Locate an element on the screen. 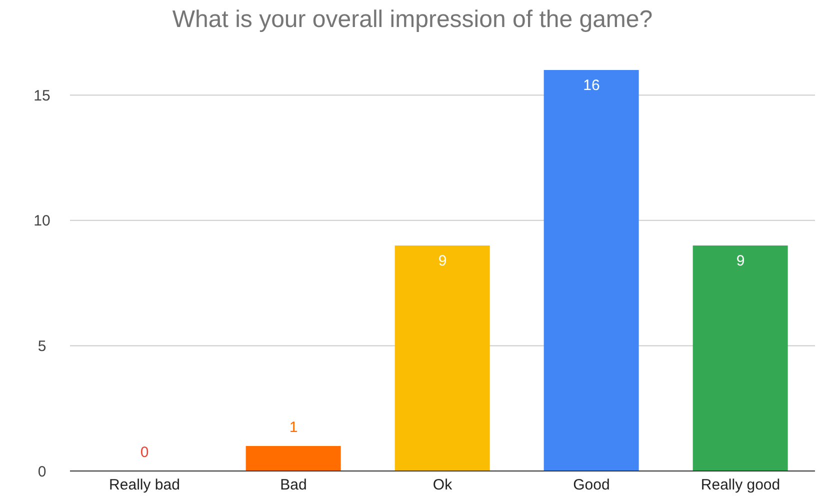 The image size is (825, 502). y-tick-label: 10 is located at coordinates (42, 221).